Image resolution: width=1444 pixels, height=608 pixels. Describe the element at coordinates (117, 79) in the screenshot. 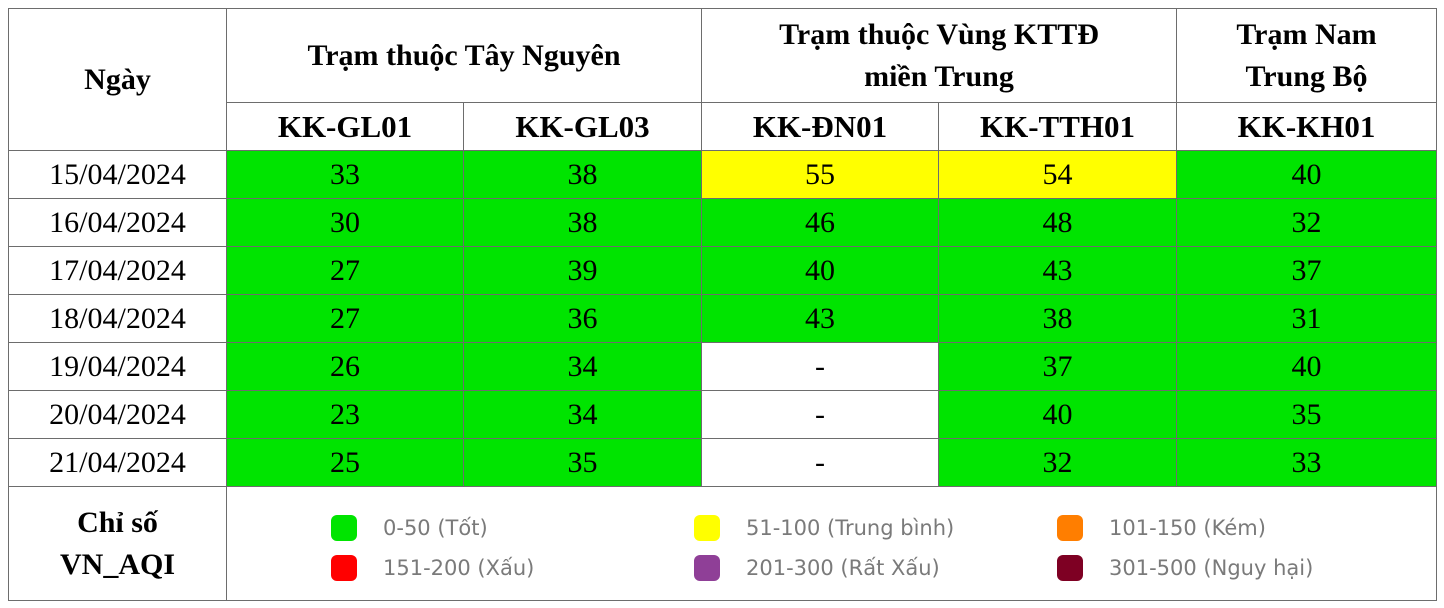

I see `date-column-header: Ngày` at that location.